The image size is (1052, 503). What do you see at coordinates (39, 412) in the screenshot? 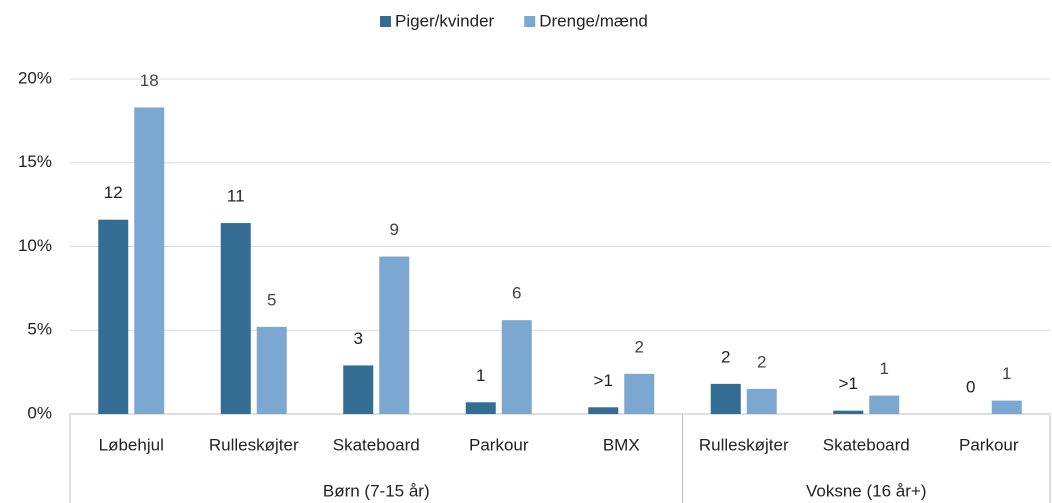
I see `y-tick-label: 0%` at bounding box center [39, 412].